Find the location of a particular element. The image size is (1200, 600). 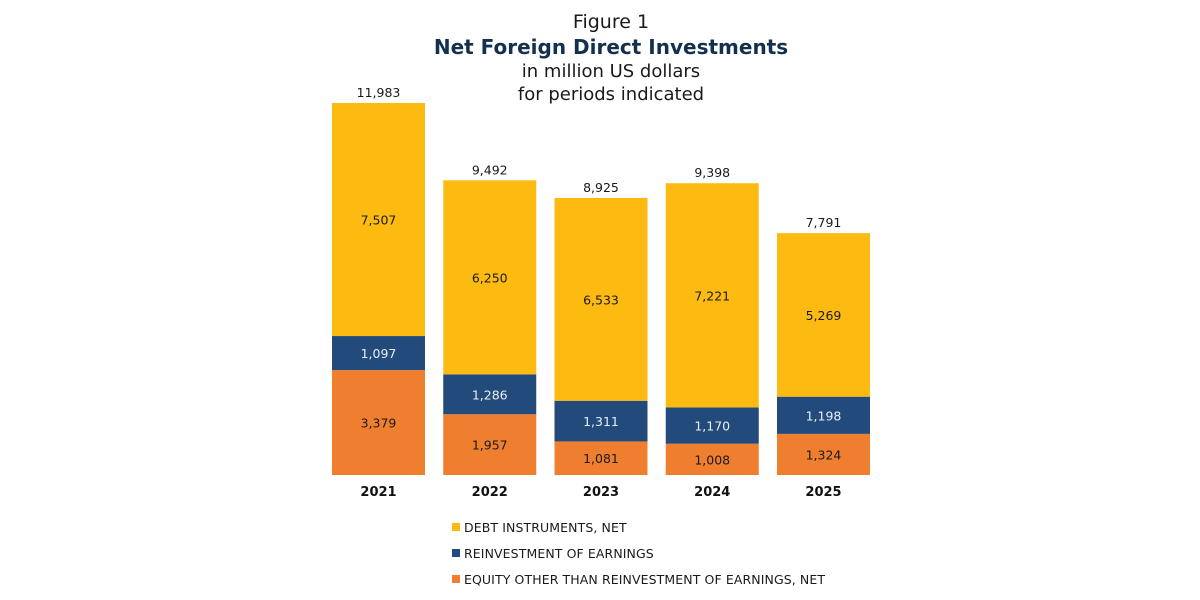

bar-segment-reinvest-2024 is located at coordinates (712, 425).